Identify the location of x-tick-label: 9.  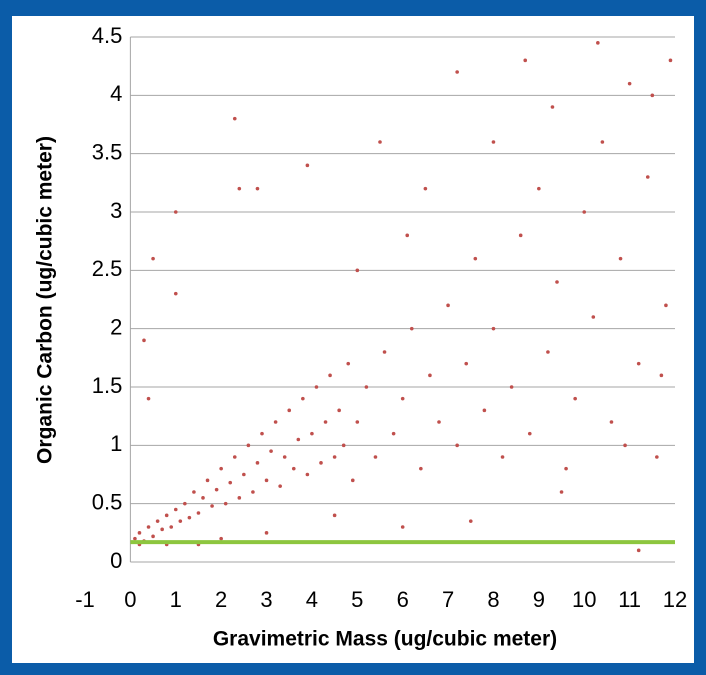
(539, 599).